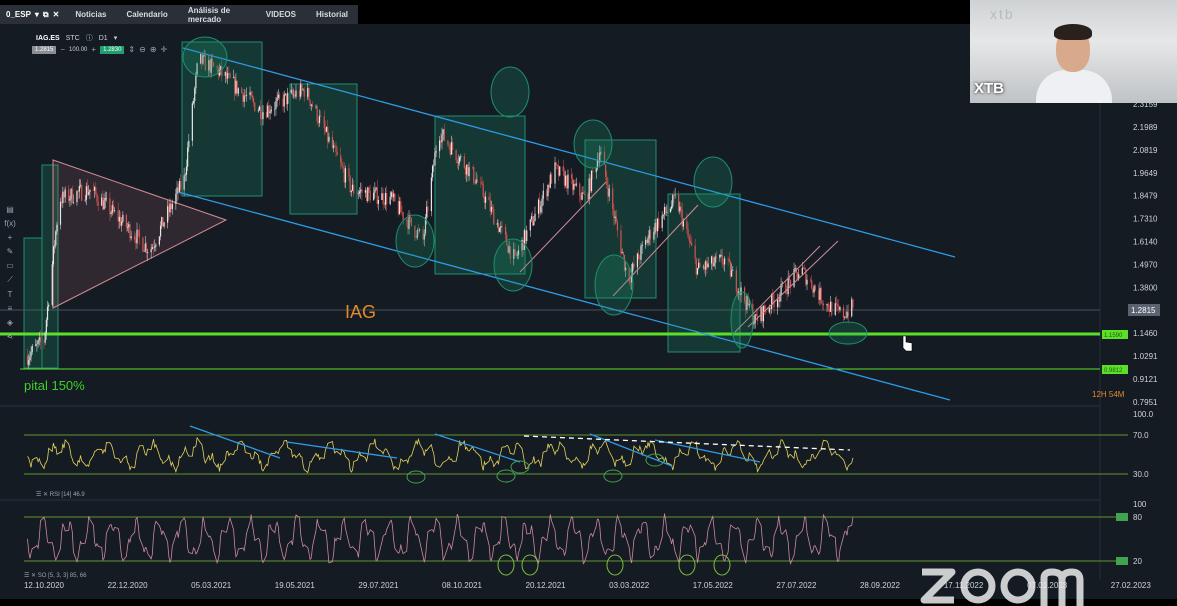 The width and height of the screenshot is (1177, 606). I want to click on highlight-circle, so click(513, 265).